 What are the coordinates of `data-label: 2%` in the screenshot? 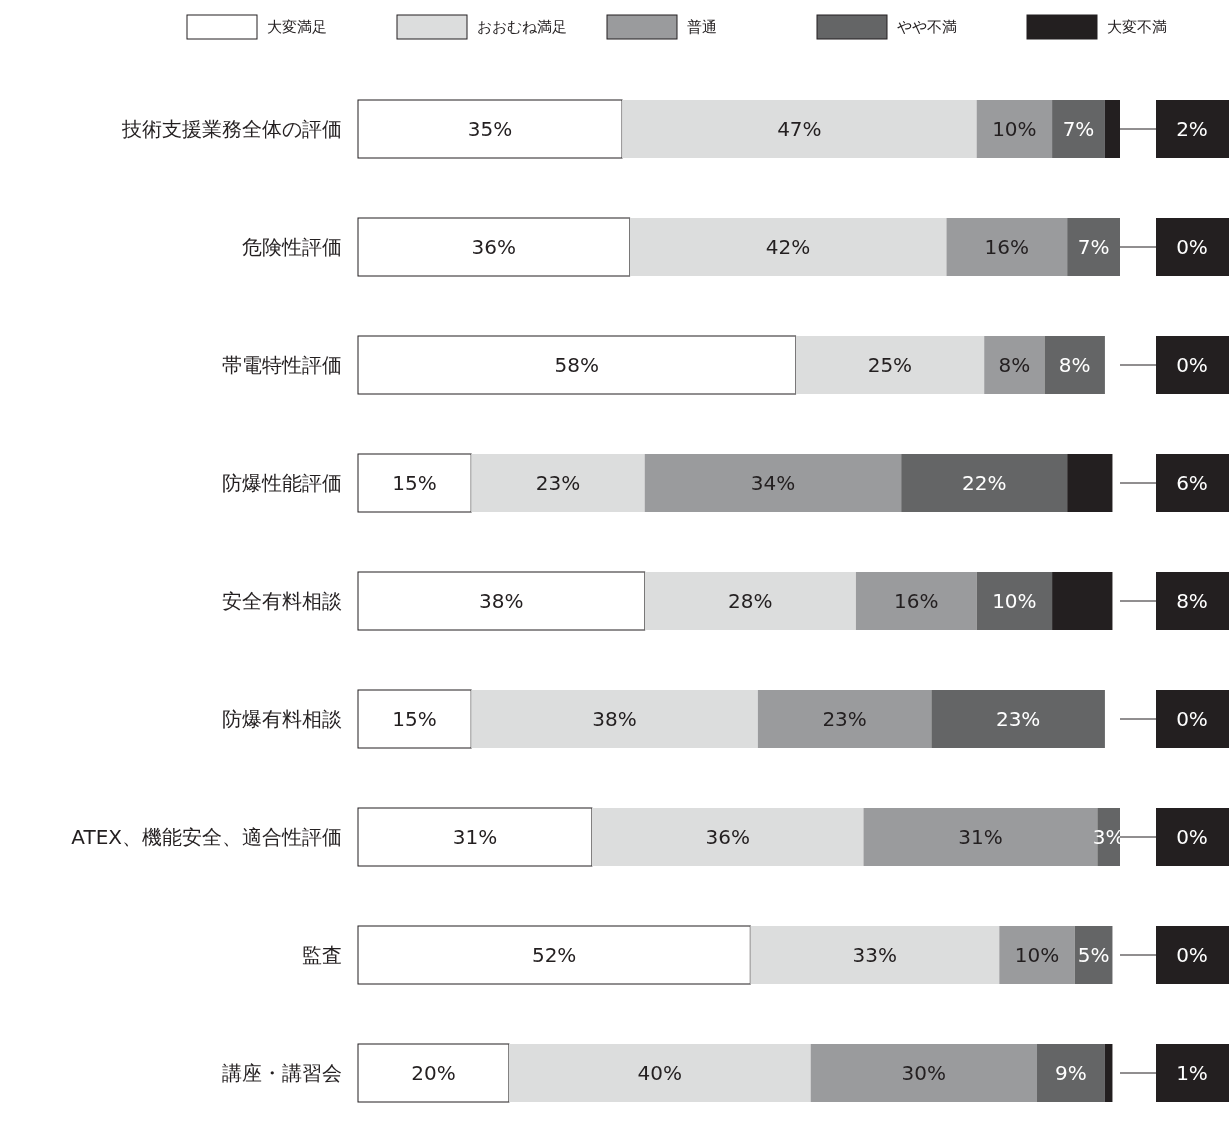 It's located at (1192, 129).